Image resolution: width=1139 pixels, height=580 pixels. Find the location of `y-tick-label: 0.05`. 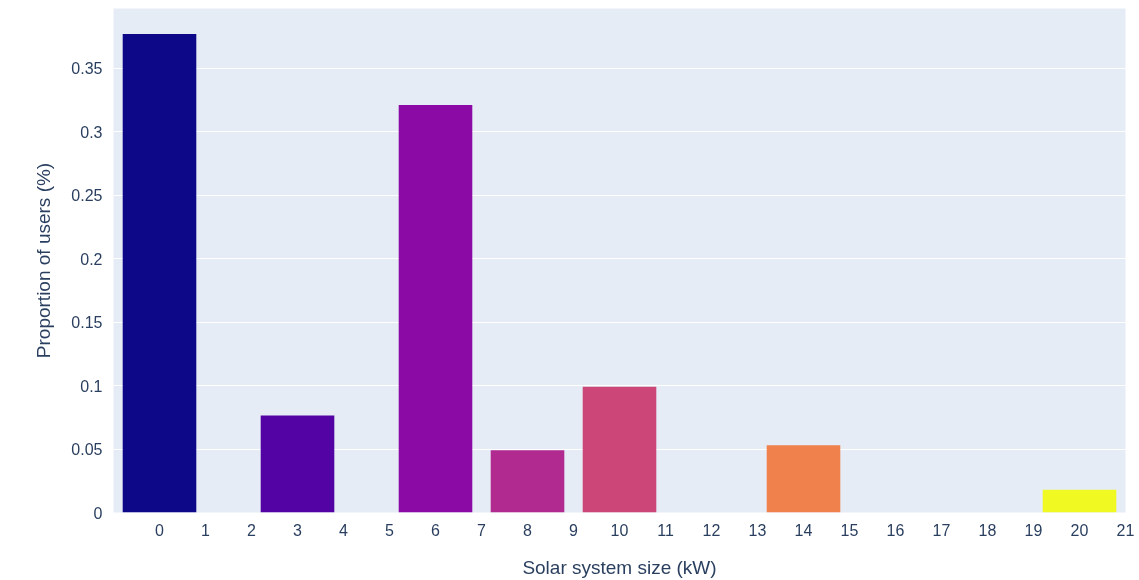

y-tick-label: 0.05 is located at coordinates (87, 450).